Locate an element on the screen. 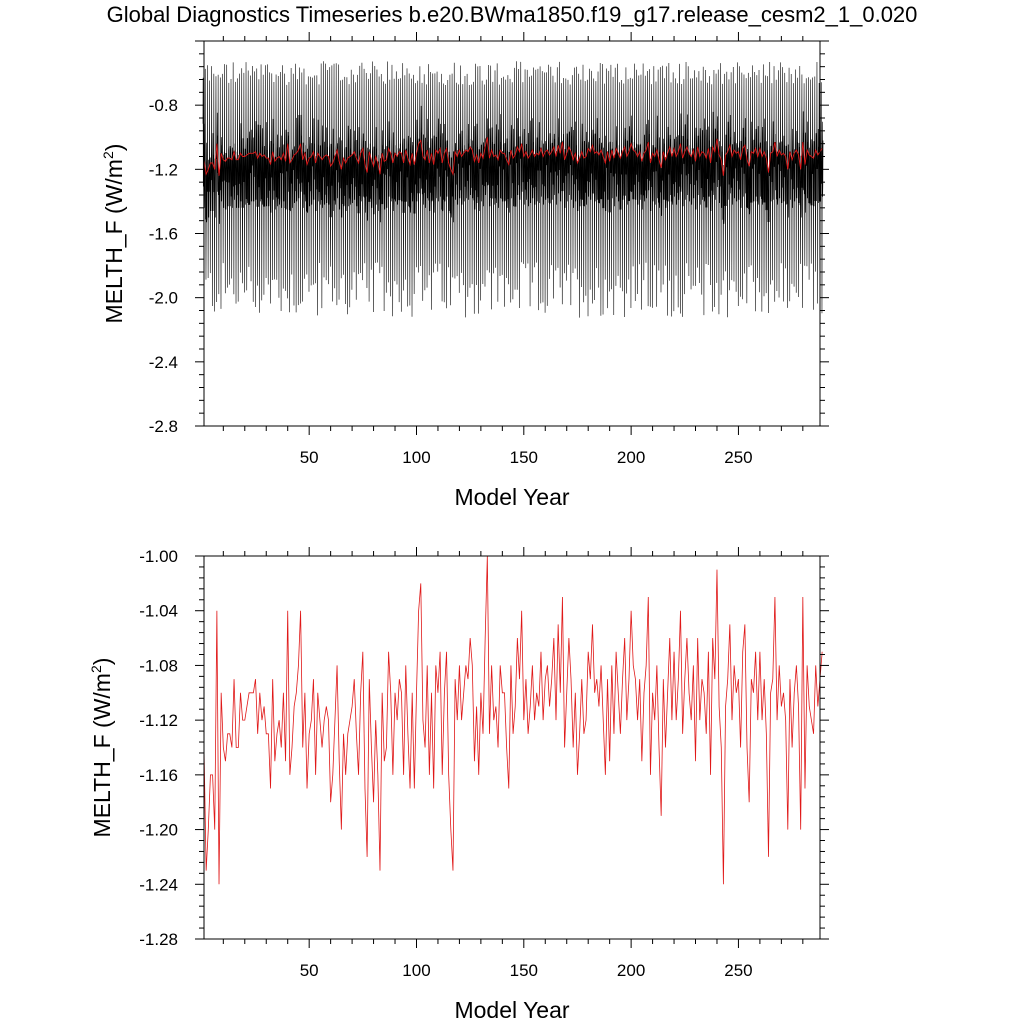 This screenshot has width=1024, height=1024. y-tick-label: -1.20 is located at coordinates (158, 830).